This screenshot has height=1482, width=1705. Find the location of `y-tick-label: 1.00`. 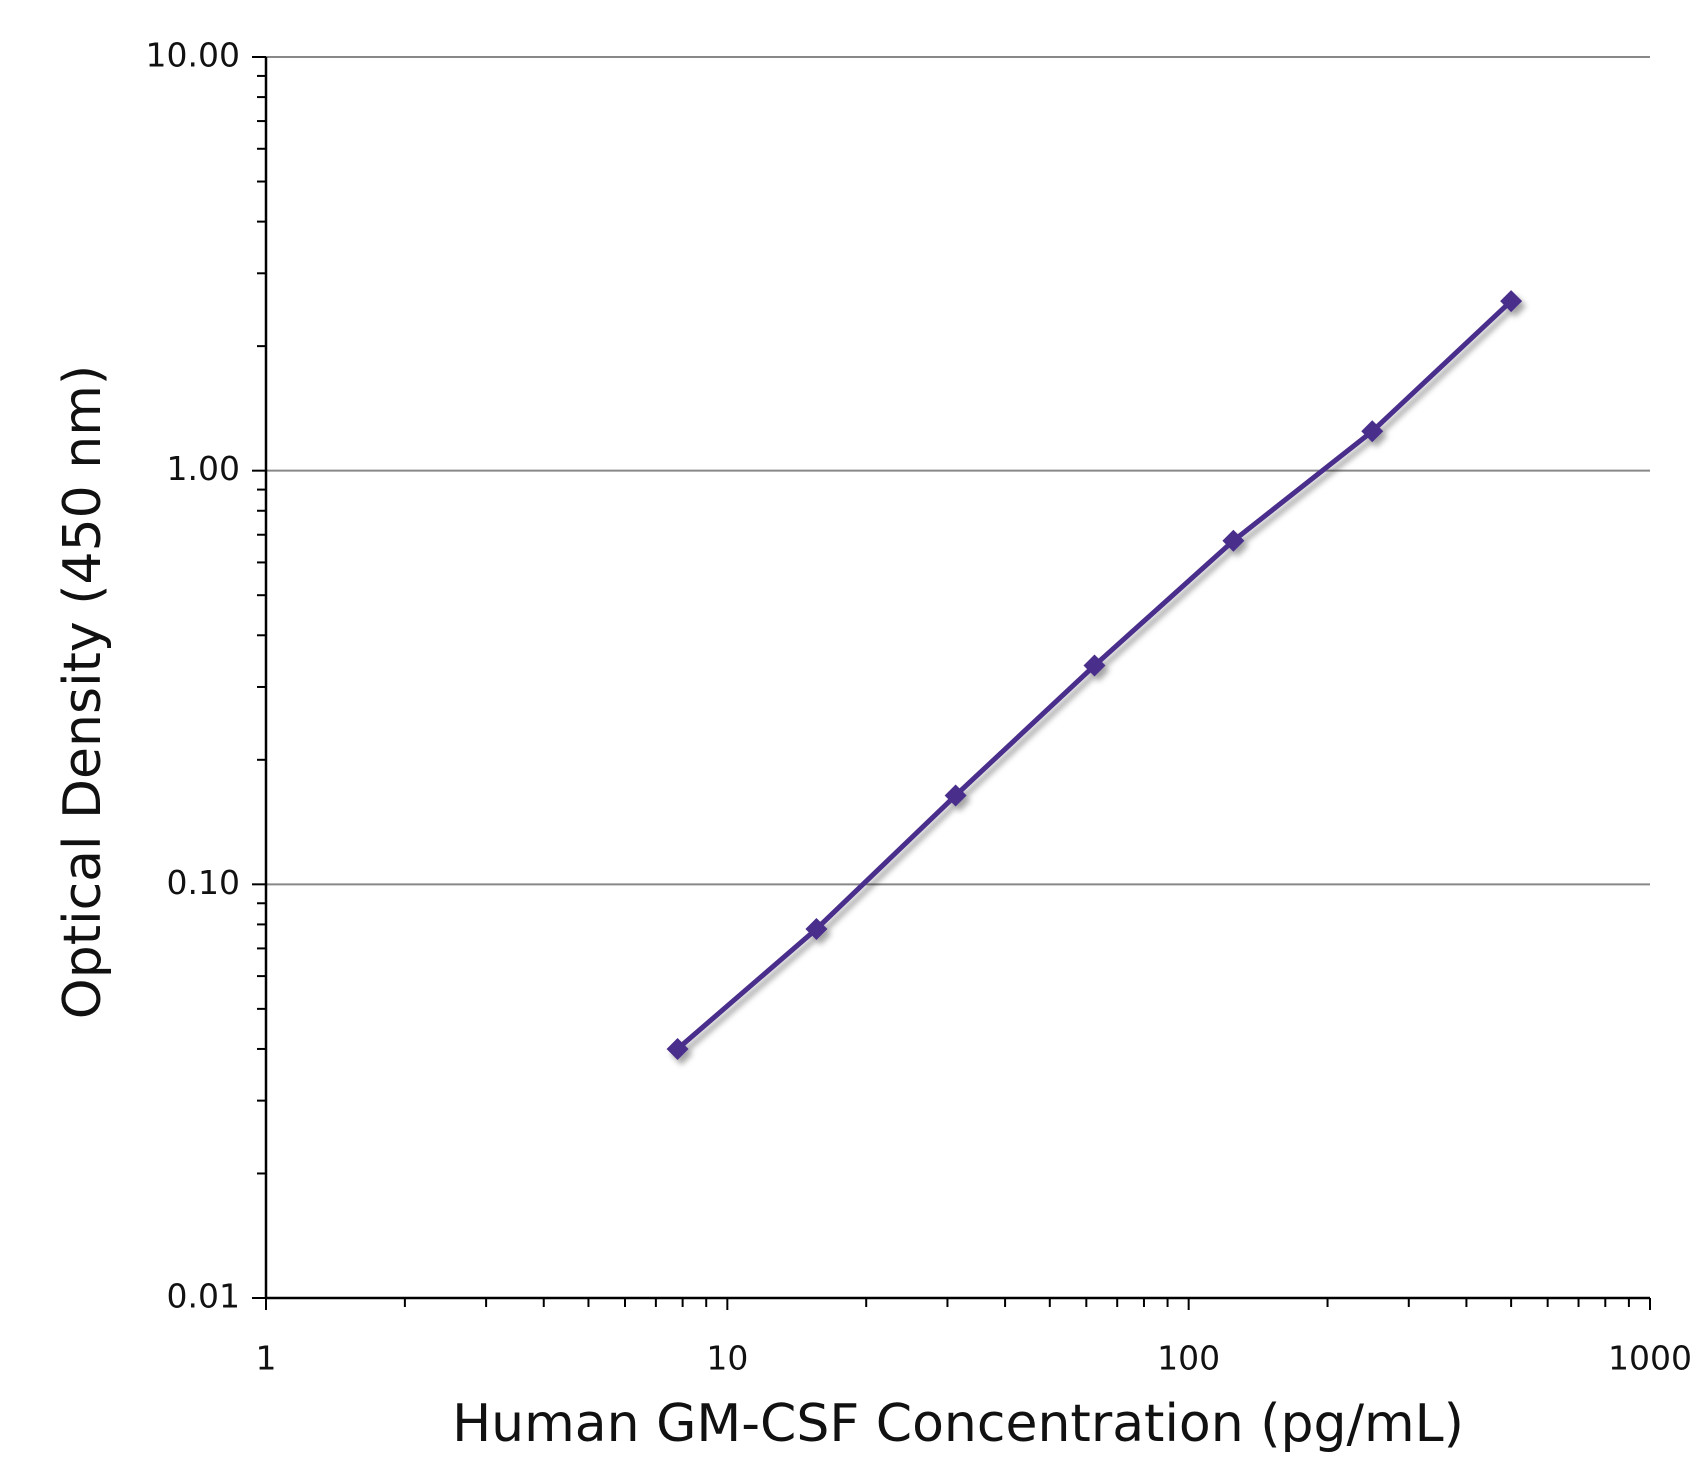

y-tick-label: 1.00 is located at coordinates (203, 468).